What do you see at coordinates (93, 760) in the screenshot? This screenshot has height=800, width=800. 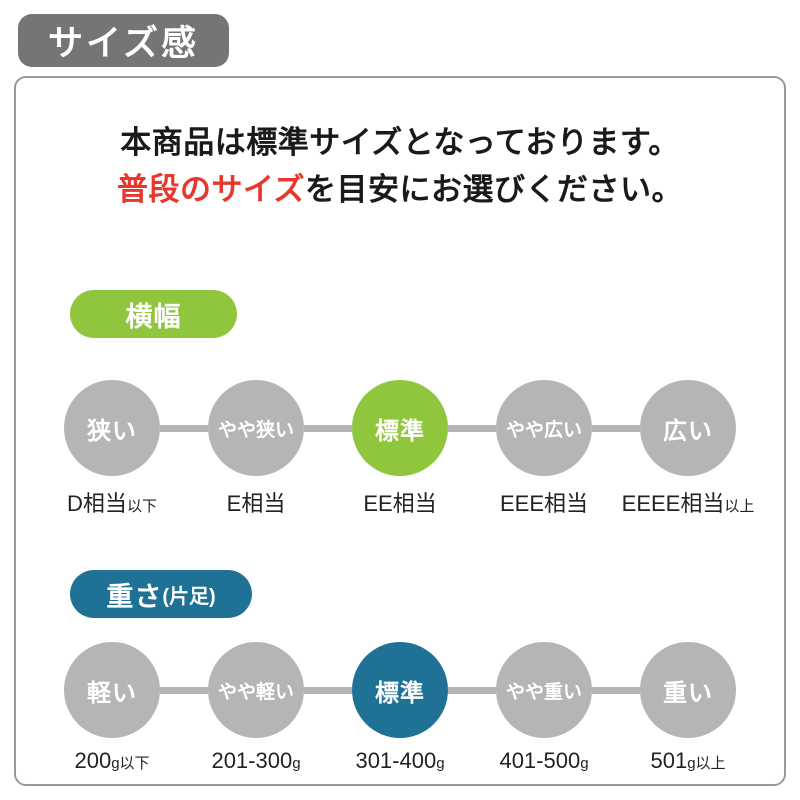 I see `label-main: 200` at bounding box center [93, 760].